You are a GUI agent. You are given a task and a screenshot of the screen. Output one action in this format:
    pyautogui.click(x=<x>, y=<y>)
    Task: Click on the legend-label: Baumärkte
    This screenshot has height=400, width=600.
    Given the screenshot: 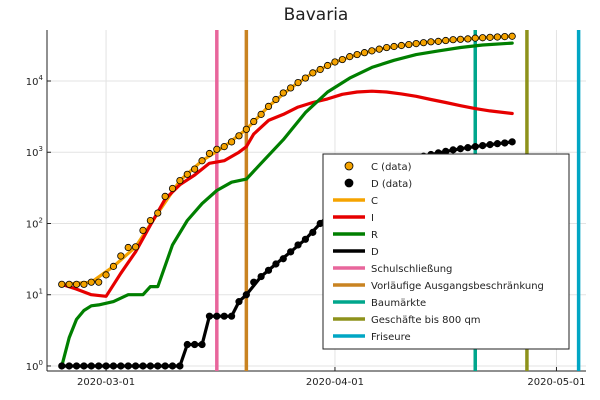 What is the action you would take?
    pyautogui.click(x=398, y=303)
    